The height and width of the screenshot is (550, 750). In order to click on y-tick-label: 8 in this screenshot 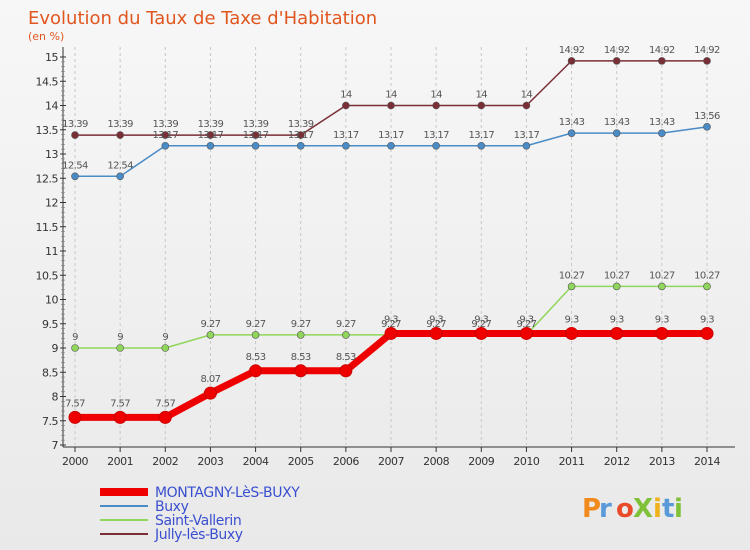, I will do `click(55, 397)`.